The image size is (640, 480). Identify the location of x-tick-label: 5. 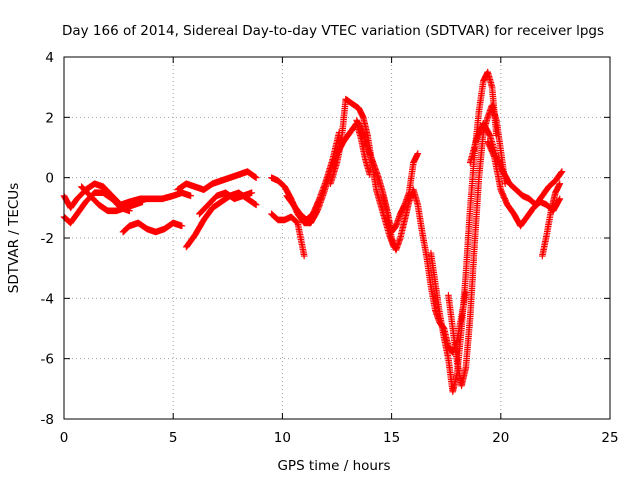
(173, 438).